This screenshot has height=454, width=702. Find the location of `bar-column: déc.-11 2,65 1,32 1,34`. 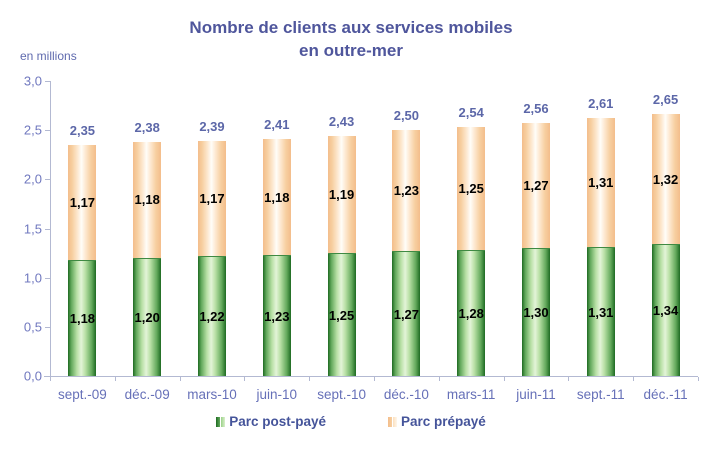

bar-column: déc.-11 2,65 1,32 1,34 is located at coordinates (665, 241).